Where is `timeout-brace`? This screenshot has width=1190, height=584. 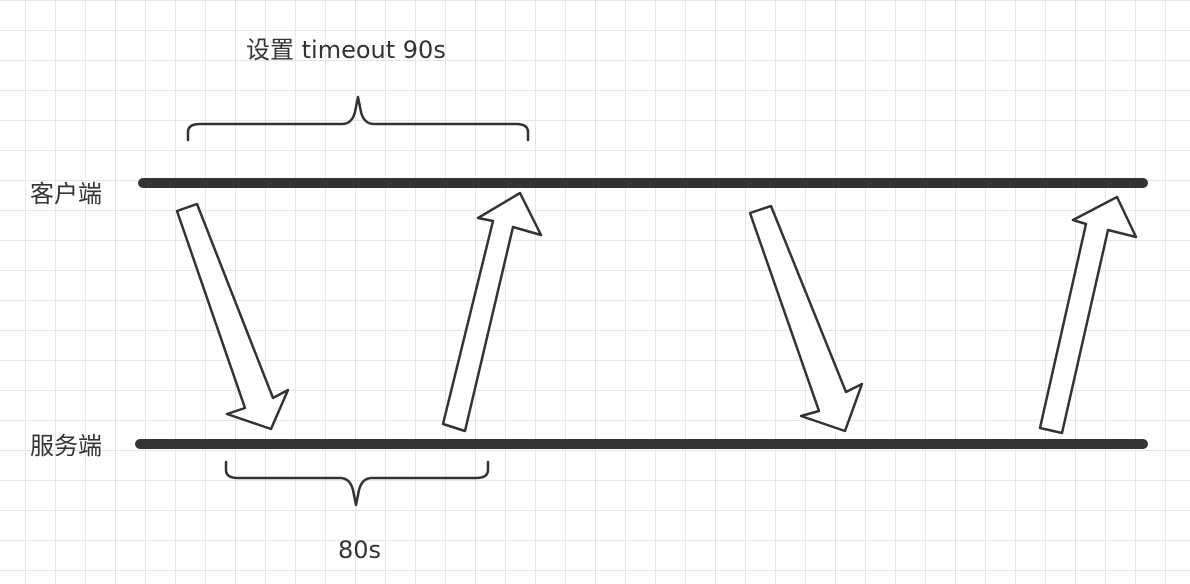 timeout-brace is located at coordinates (358, 118).